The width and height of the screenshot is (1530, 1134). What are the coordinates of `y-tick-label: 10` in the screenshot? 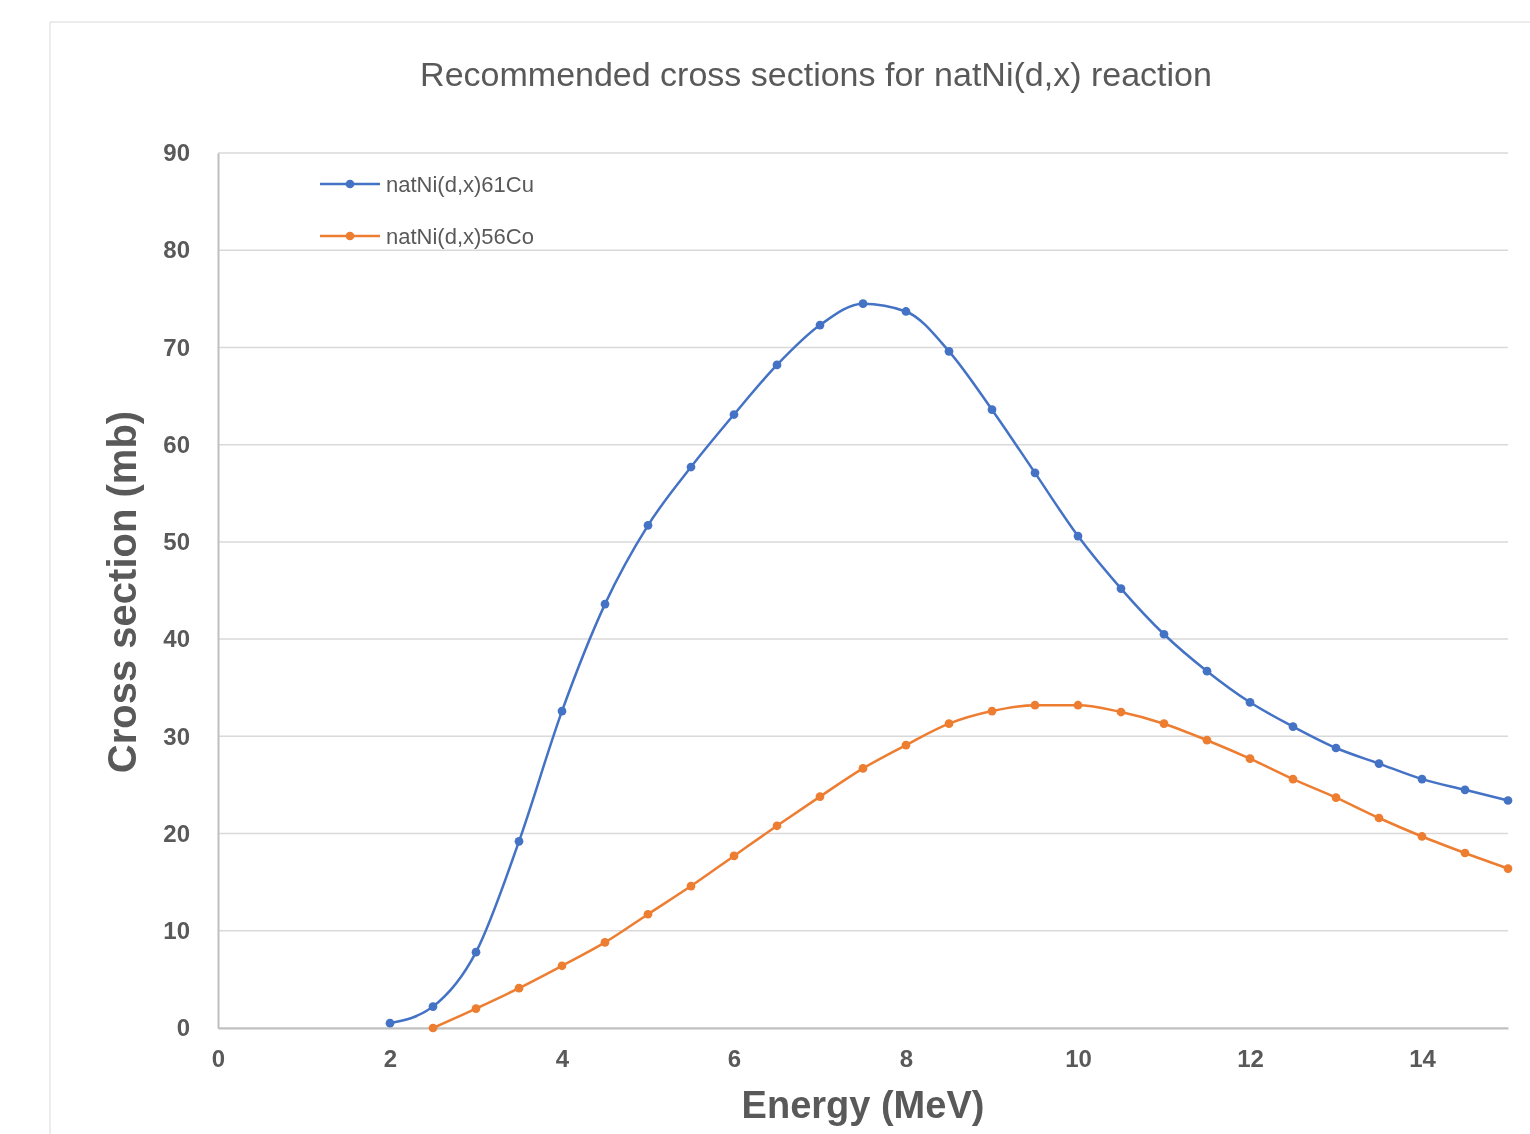 It's located at (176, 930).